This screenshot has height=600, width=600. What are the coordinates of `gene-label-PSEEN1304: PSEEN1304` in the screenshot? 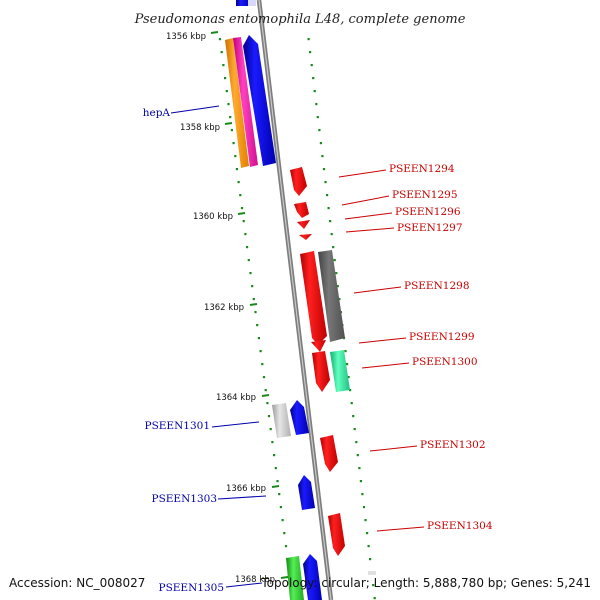 It's located at (460, 526).